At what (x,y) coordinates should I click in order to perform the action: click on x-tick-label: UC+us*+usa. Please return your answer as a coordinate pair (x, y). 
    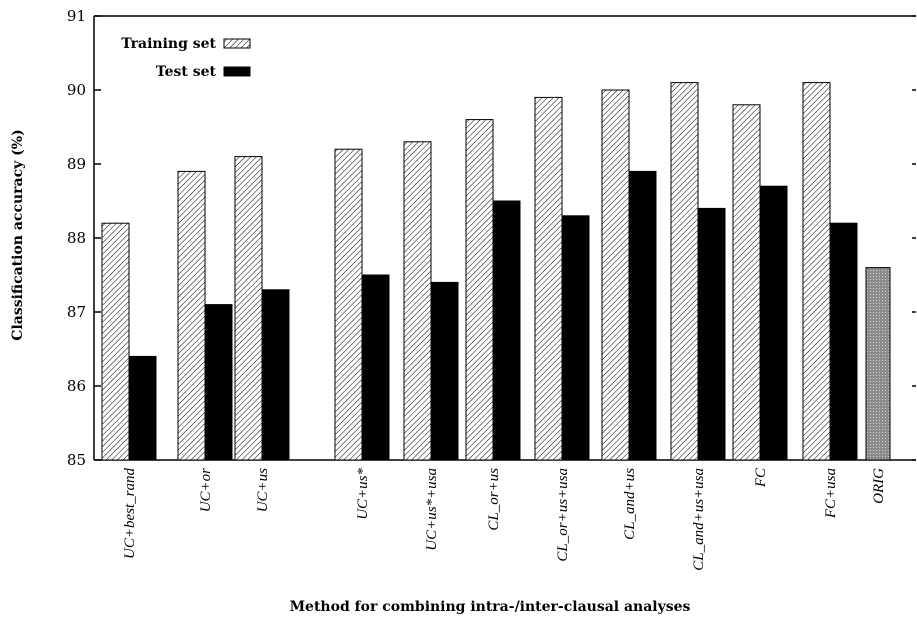
    Looking at the image, I should click on (432, 509).